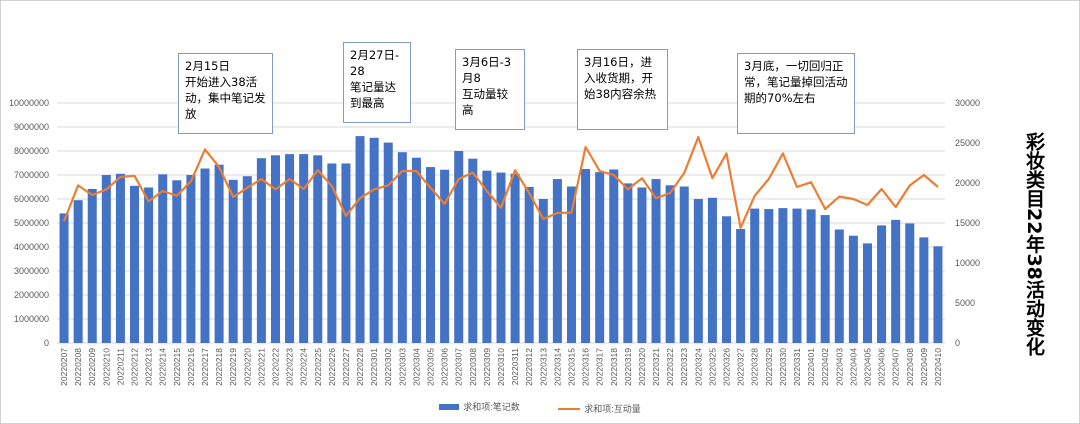 The image size is (1080, 424). What do you see at coordinates (967, 103) in the screenshot?
I see `y-right-tick-label: 30000` at bounding box center [967, 103].